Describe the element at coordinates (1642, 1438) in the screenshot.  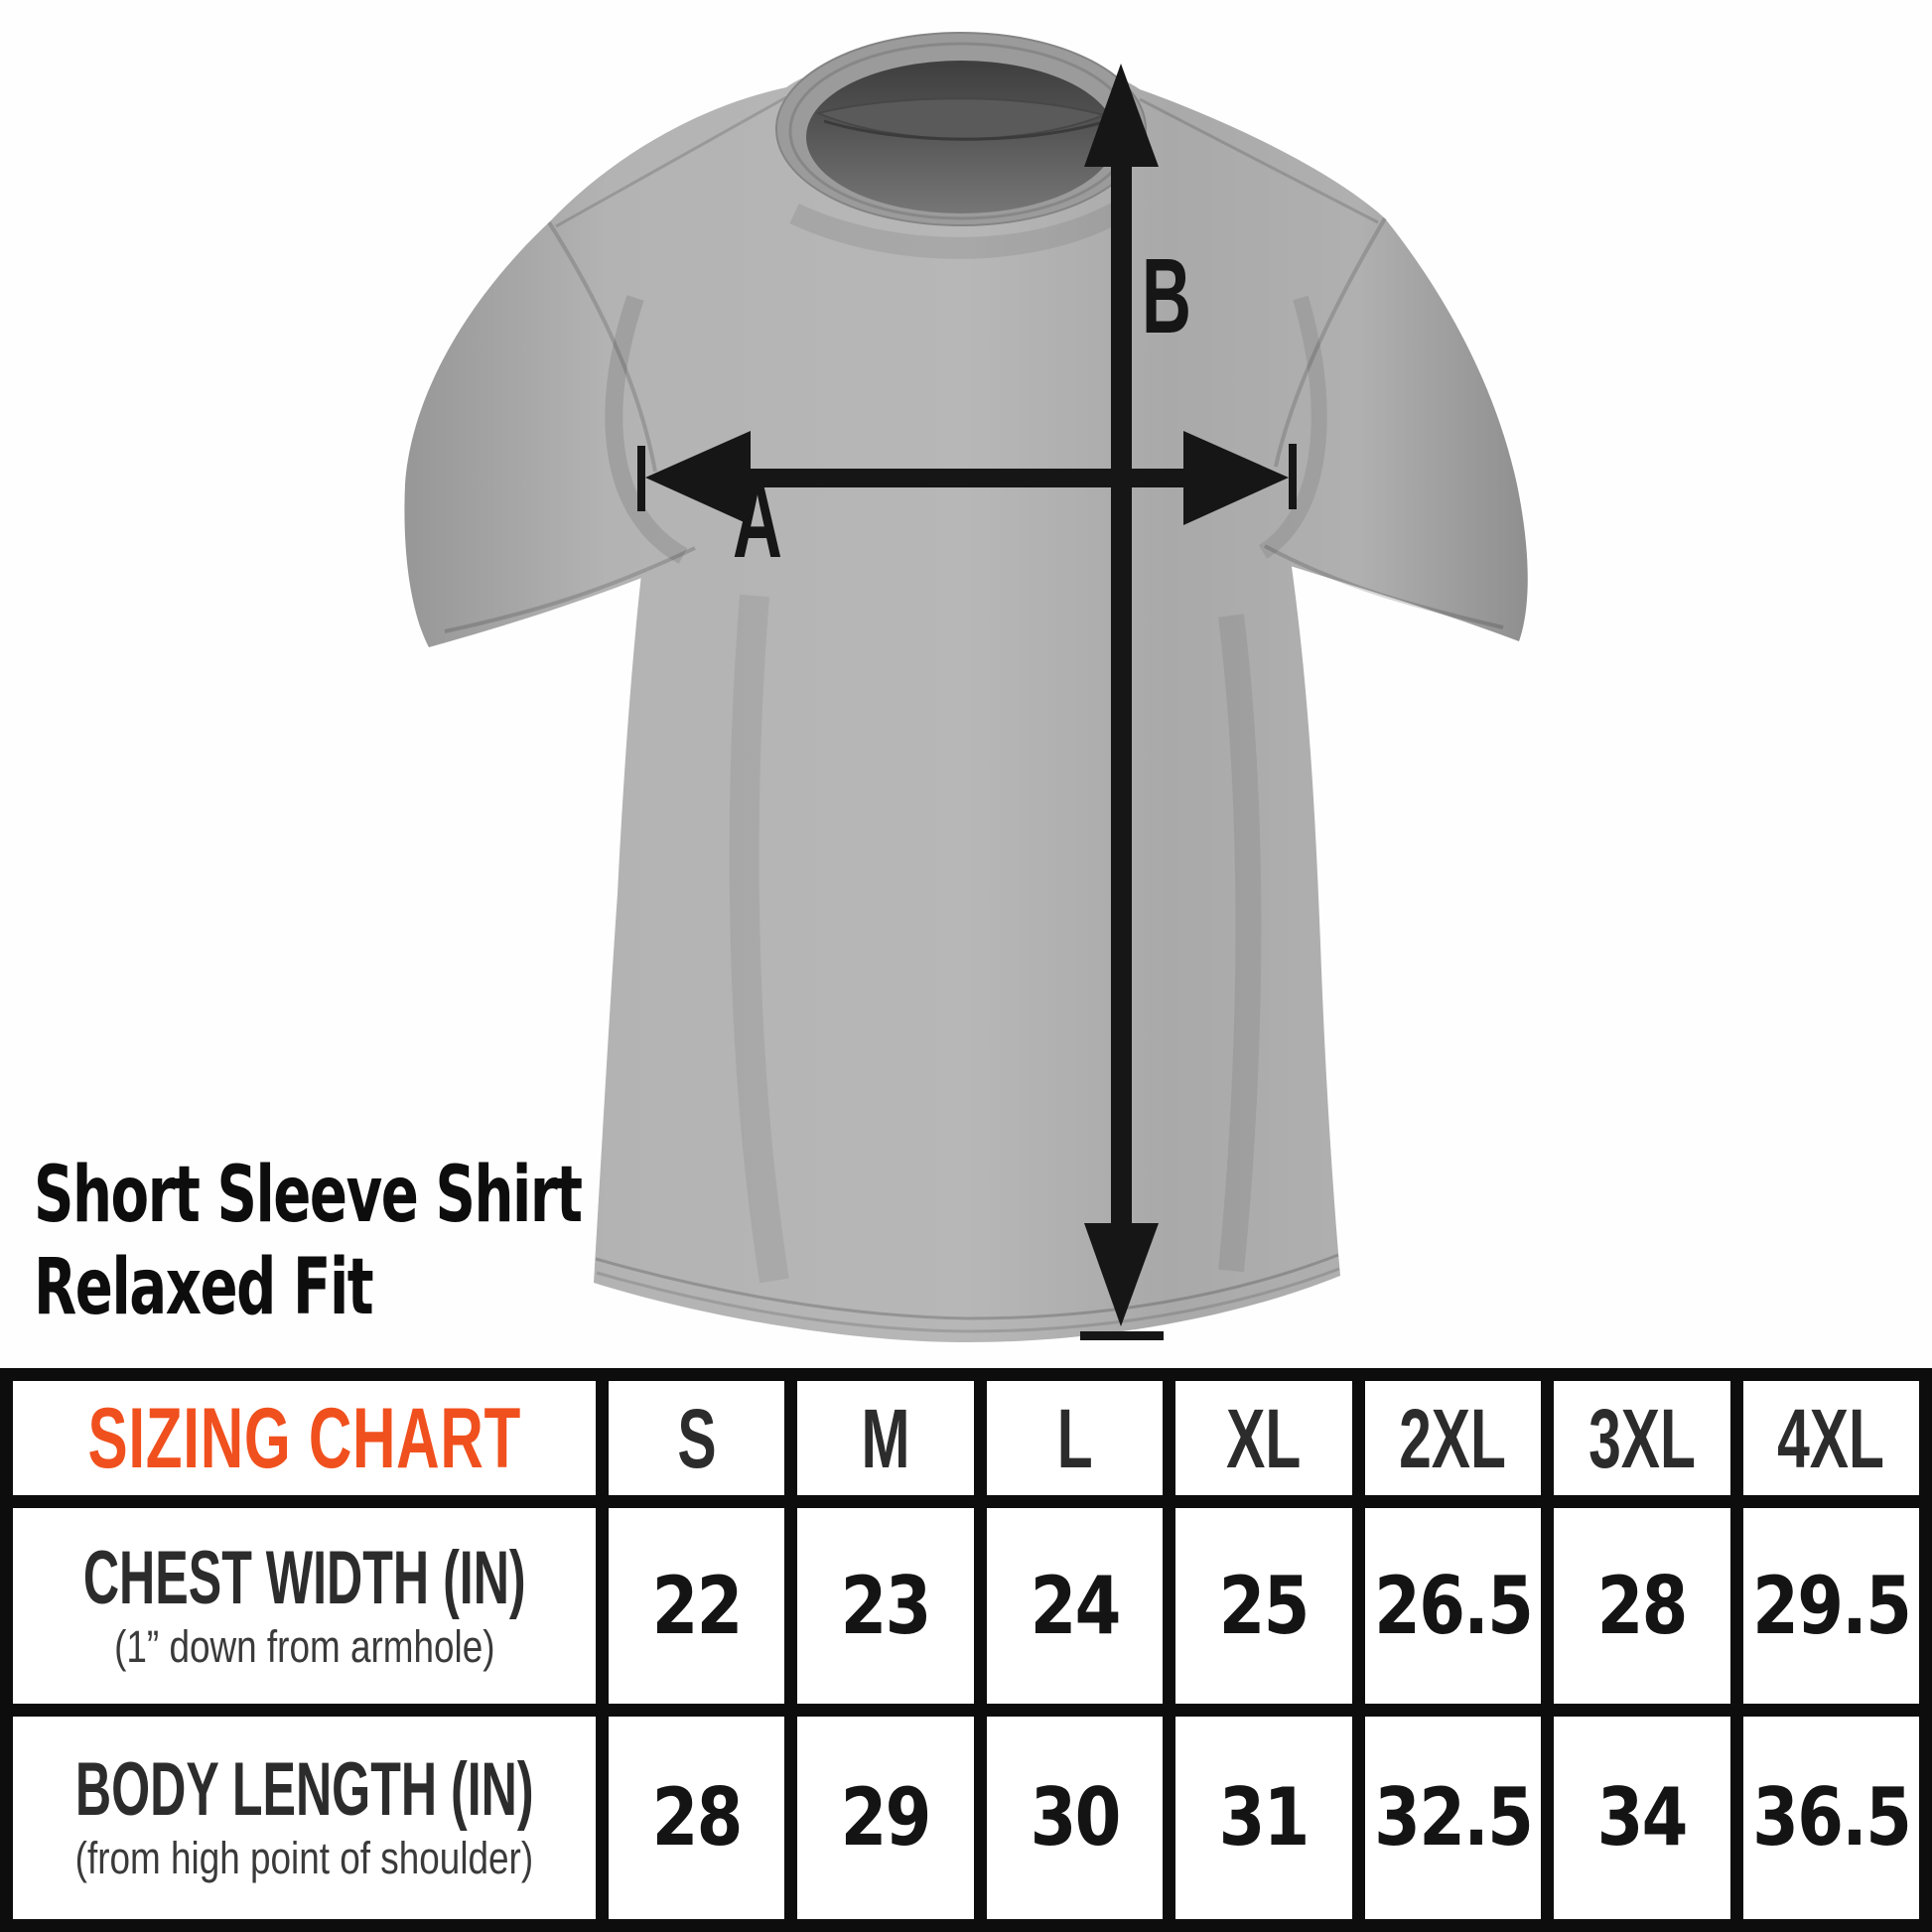
I see `size-header-3xl: 3XL` at that location.